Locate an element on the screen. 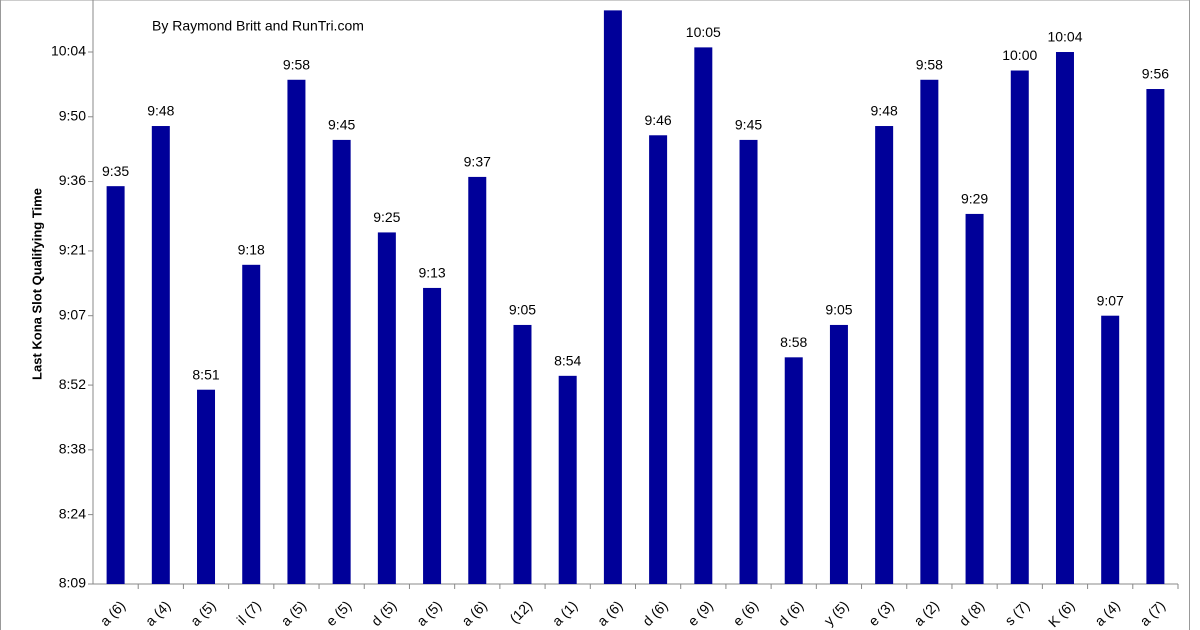 This screenshot has height=630, width=1200. x-tick-label: a (7) is located at coordinates (1152, 613).